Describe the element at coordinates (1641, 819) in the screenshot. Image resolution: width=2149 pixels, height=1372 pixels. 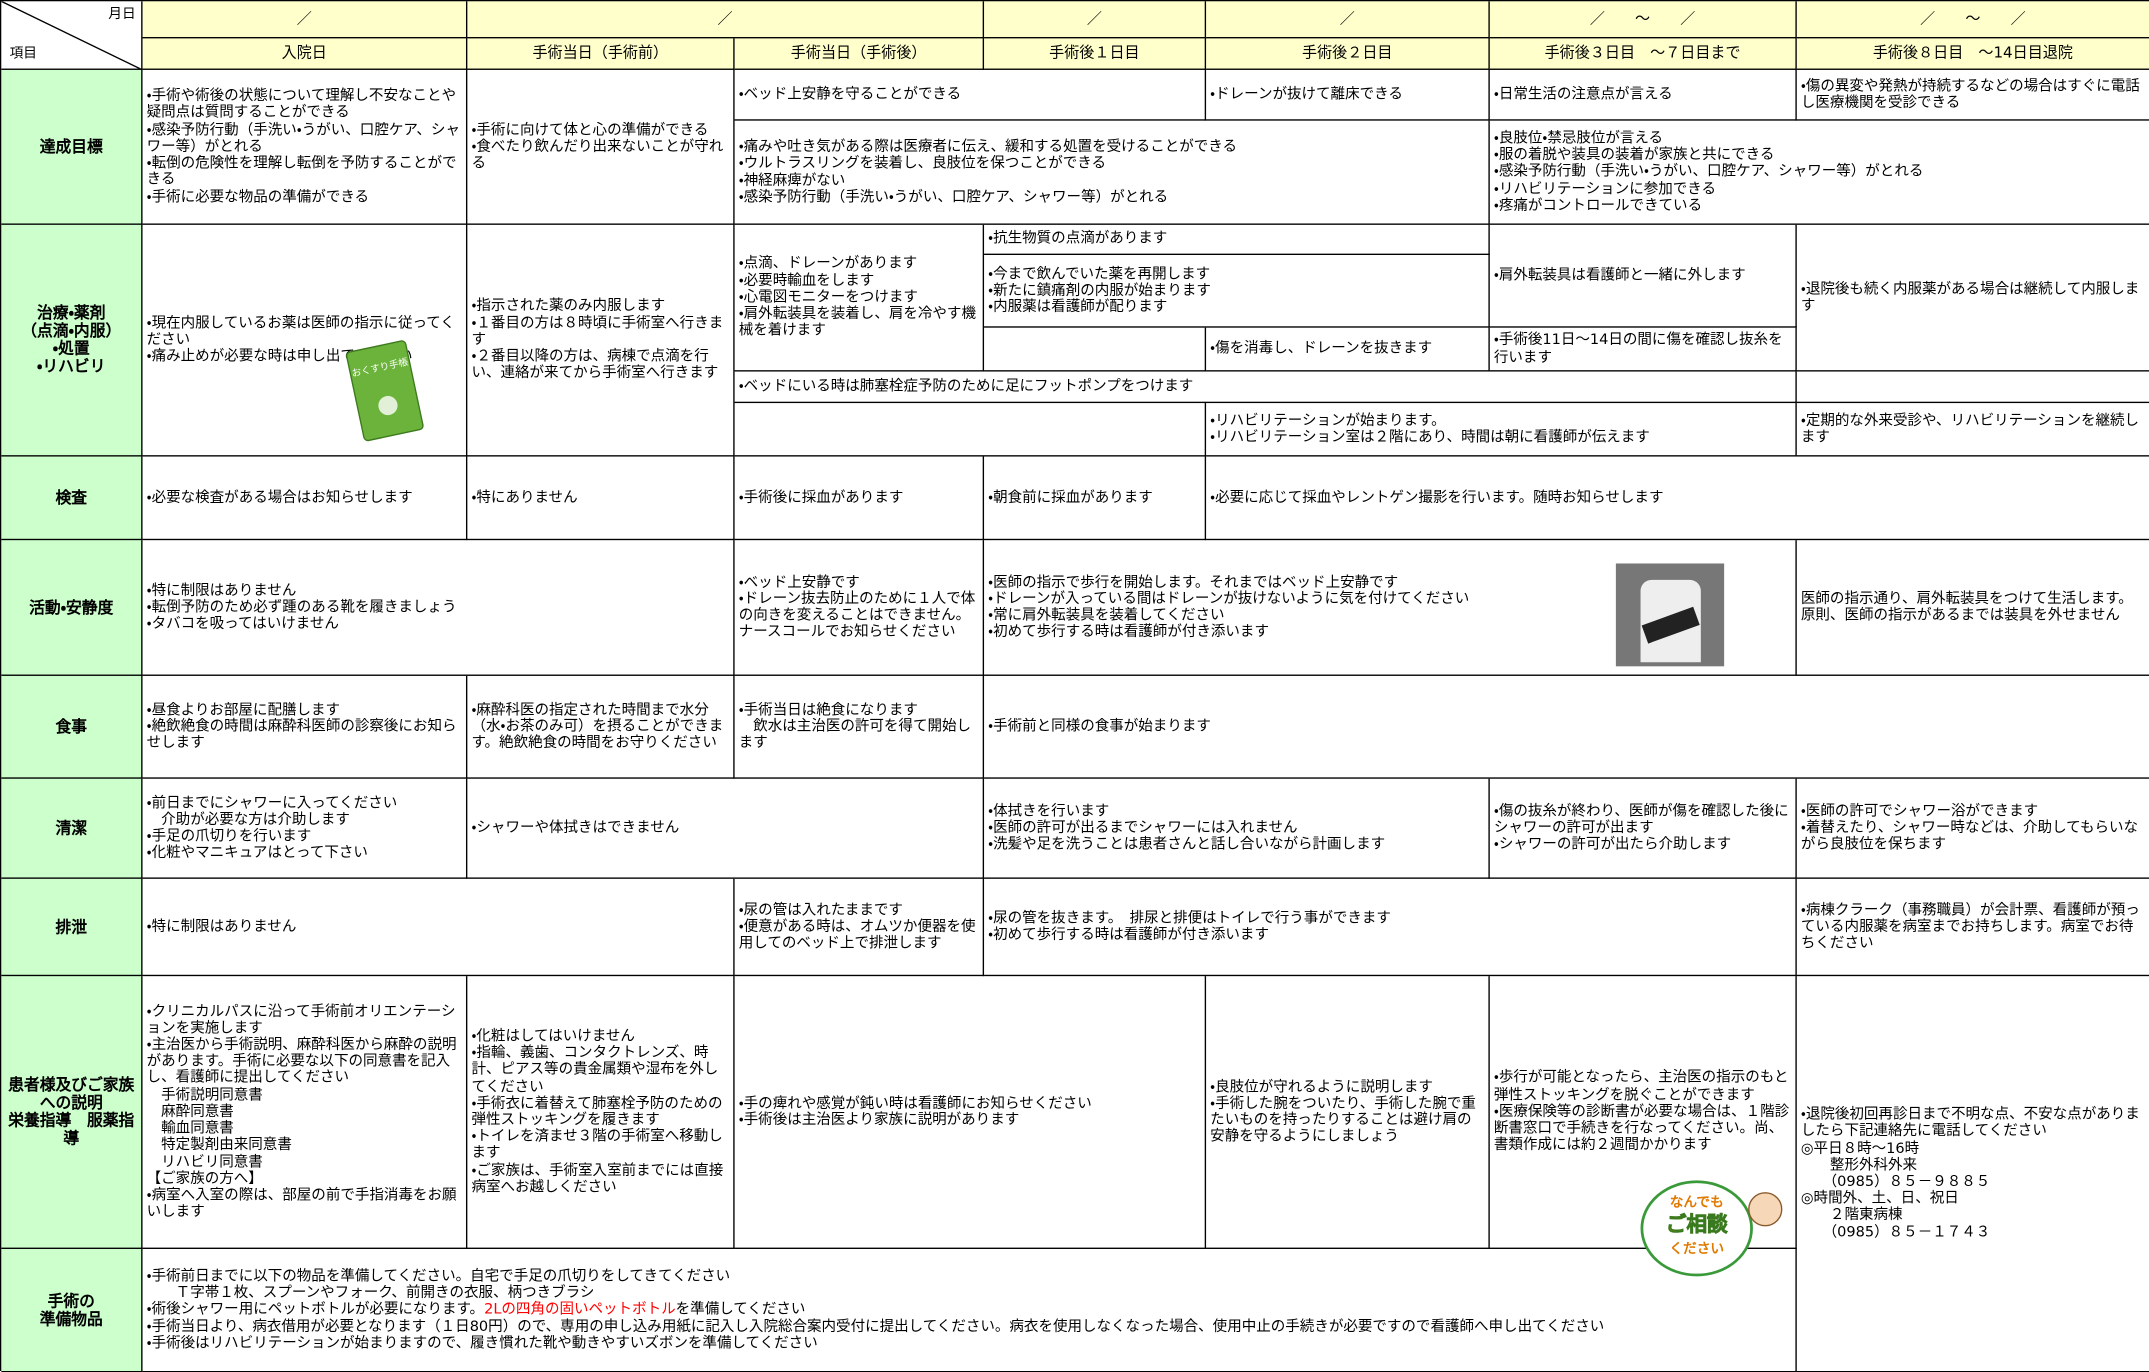
I see `cell-line: ・傷の抜糸が終わり、医師が傷を確認した後にシャワーの許可が出ます` at that location.